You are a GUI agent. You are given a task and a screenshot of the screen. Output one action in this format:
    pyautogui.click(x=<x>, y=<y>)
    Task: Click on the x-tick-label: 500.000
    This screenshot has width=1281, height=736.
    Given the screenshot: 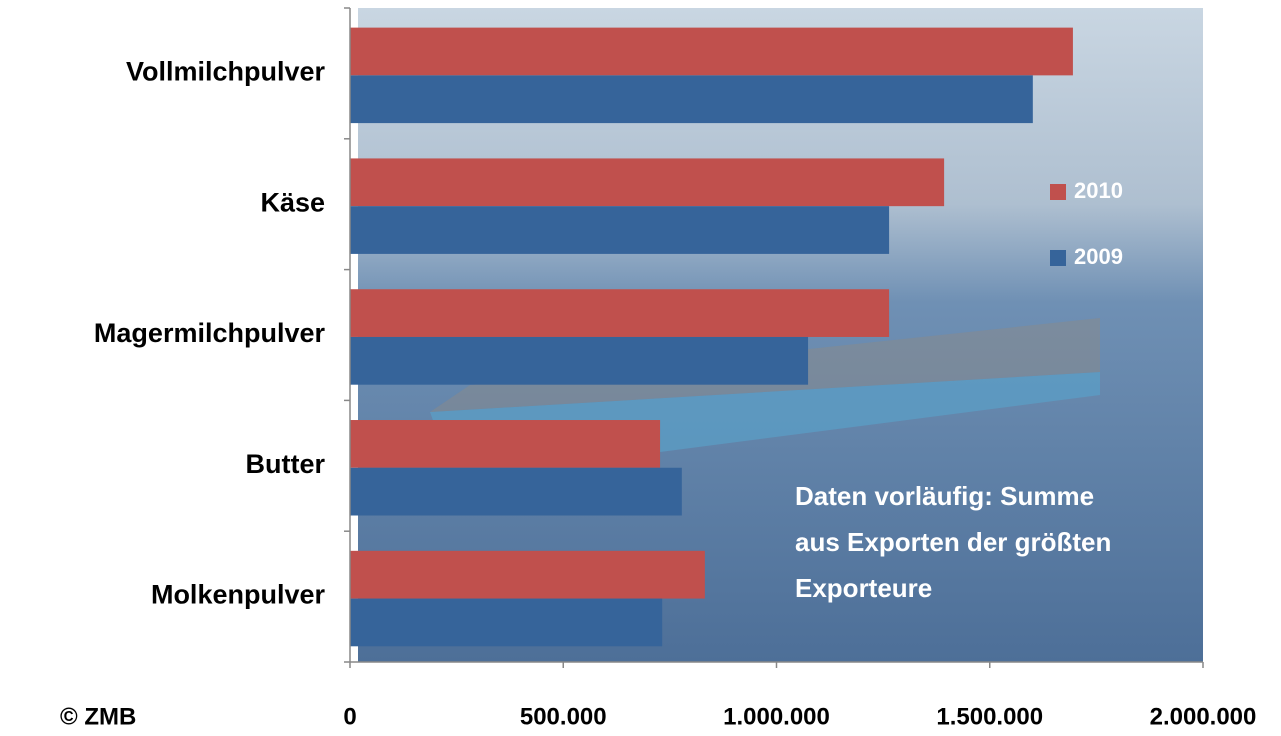 What is the action you would take?
    pyautogui.click(x=563, y=716)
    